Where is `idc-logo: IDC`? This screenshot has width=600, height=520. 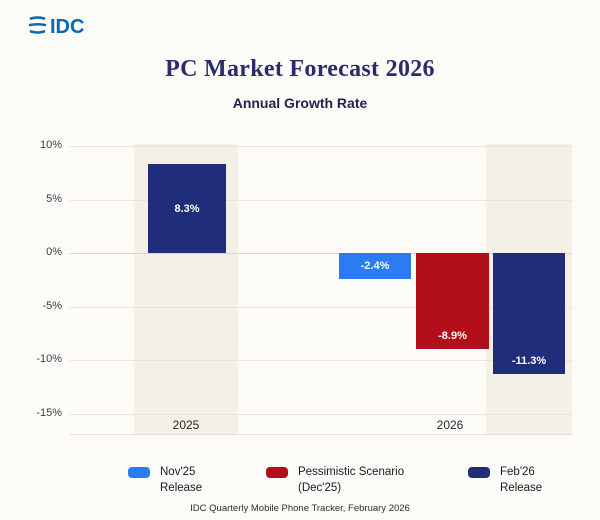
idc-logo: IDC is located at coordinates (60, 25).